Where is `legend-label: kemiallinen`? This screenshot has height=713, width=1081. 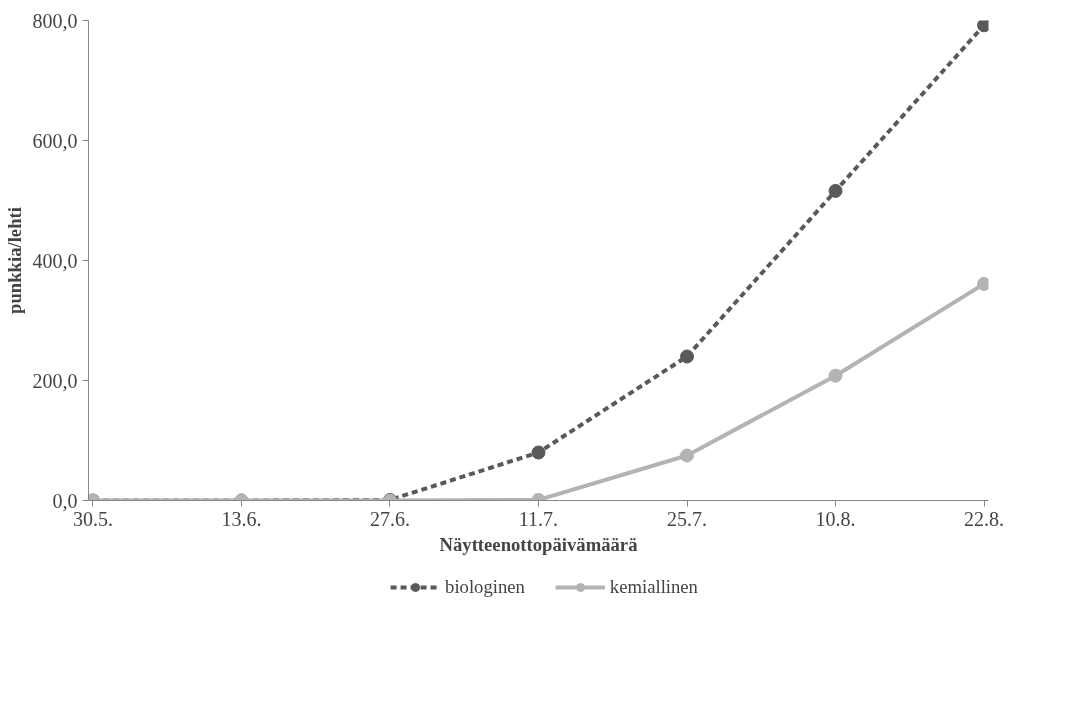
legend-label: kemiallinen is located at coordinates (653, 587).